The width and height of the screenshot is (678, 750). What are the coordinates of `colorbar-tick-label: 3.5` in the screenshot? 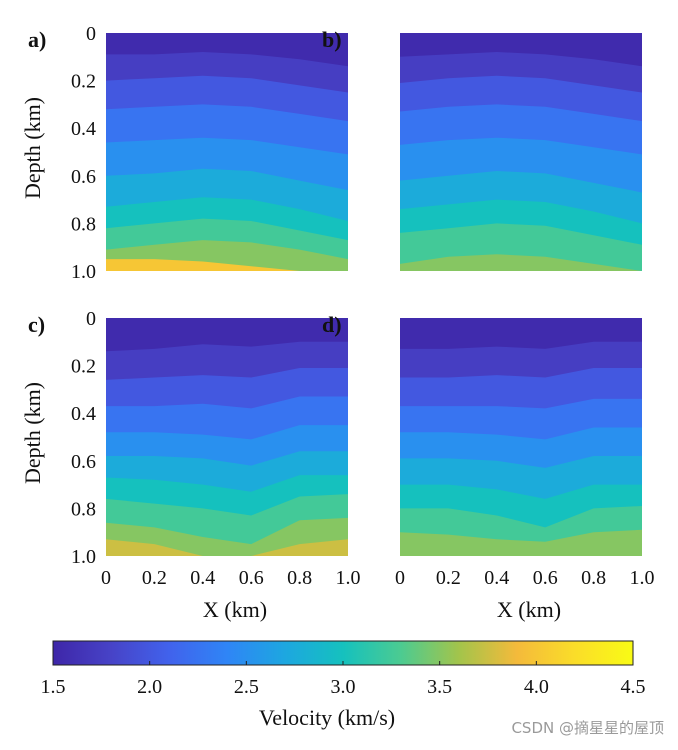 It's located at (439, 687).